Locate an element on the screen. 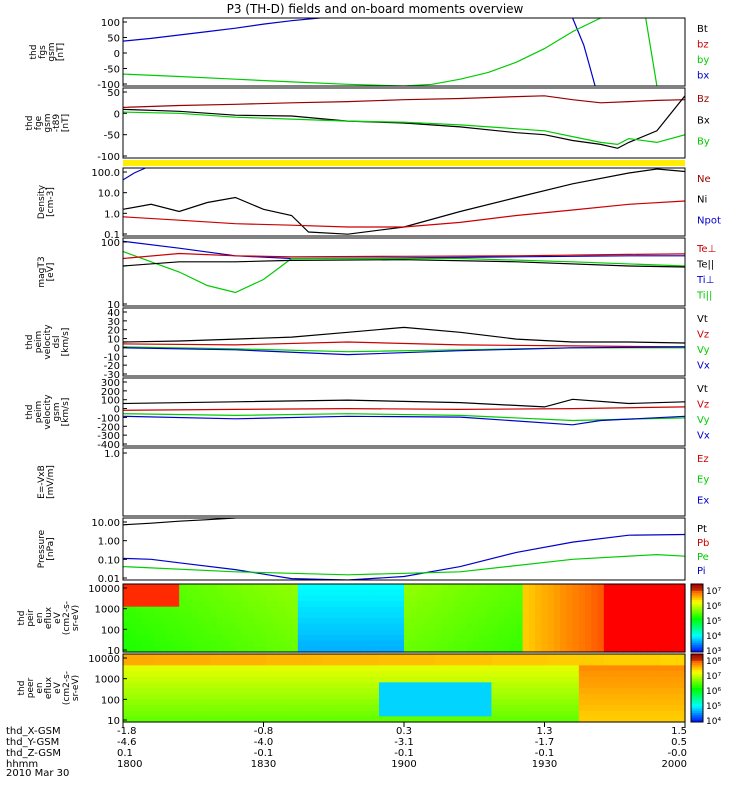 The image size is (750, 800). y-tick-label: 40 is located at coordinates (113, 313).